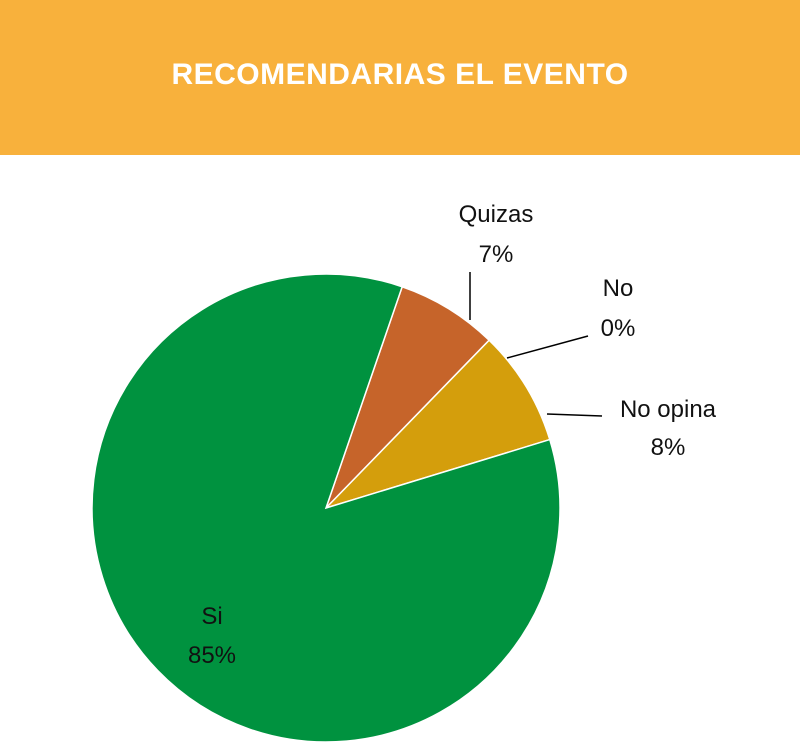 This screenshot has height=754, width=800. Describe the element at coordinates (618, 328) in the screenshot. I see `slice-value-no: 0%` at that location.